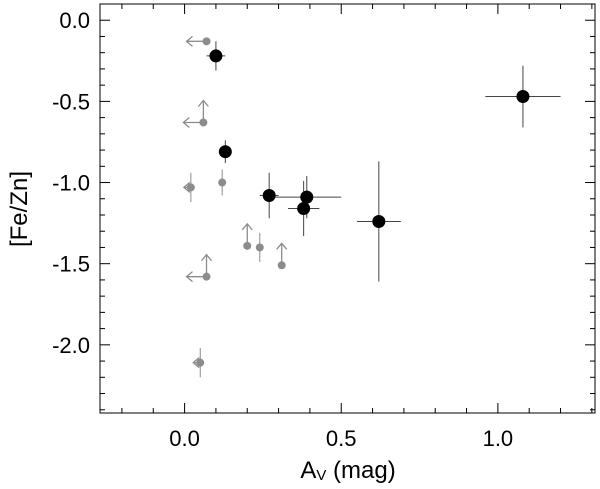 The height and width of the screenshot is (489, 600). Describe the element at coordinates (74, 20) in the screenshot. I see `y-tick-label: 0.0` at that location.